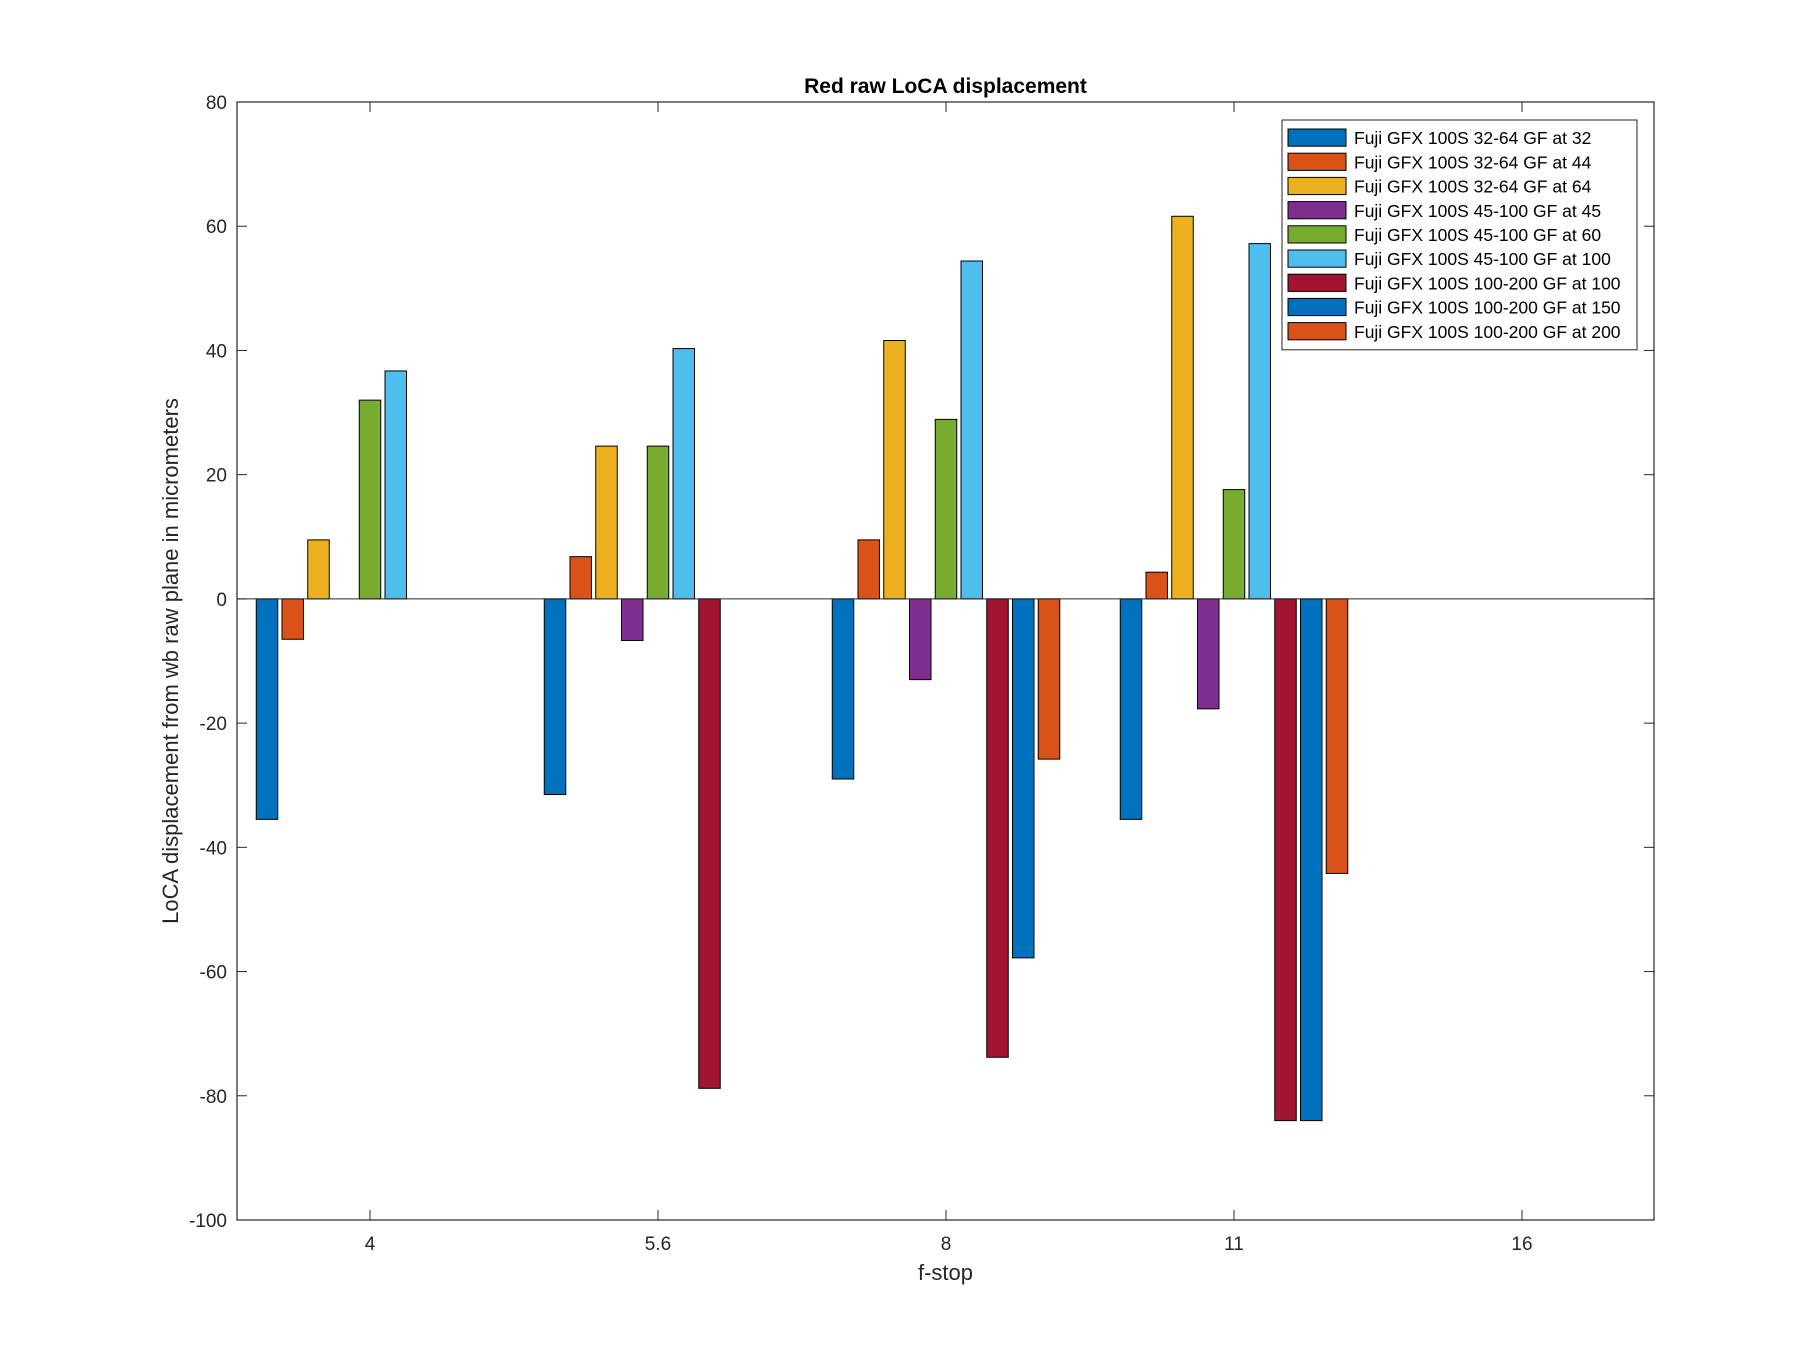  What do you see at coordinates (1487, 308) in the screenshot?
I see `legend-entry: Fuji GFX 100S 100-200 GF at 150` at bounding box center [1487, 308].